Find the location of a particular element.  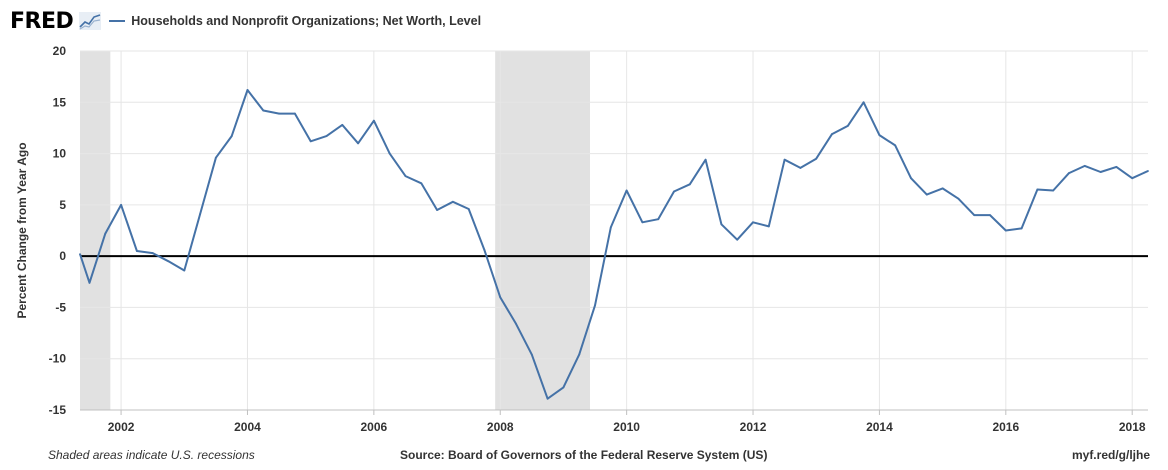

y-tick-label: -10 is located at coordinates (58, 359).